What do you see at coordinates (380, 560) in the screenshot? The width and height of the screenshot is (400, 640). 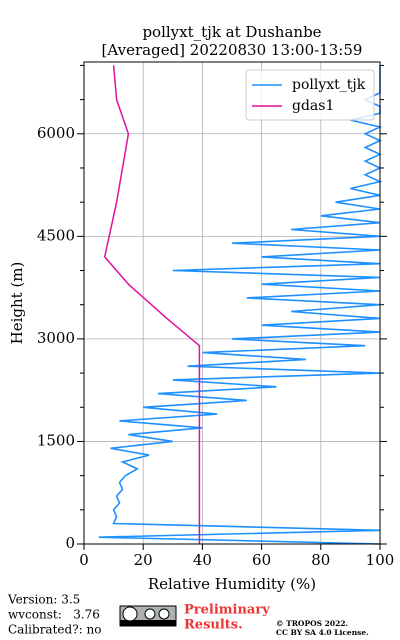 I see `x-tick-label: 100` at bounding box center [380, 560].